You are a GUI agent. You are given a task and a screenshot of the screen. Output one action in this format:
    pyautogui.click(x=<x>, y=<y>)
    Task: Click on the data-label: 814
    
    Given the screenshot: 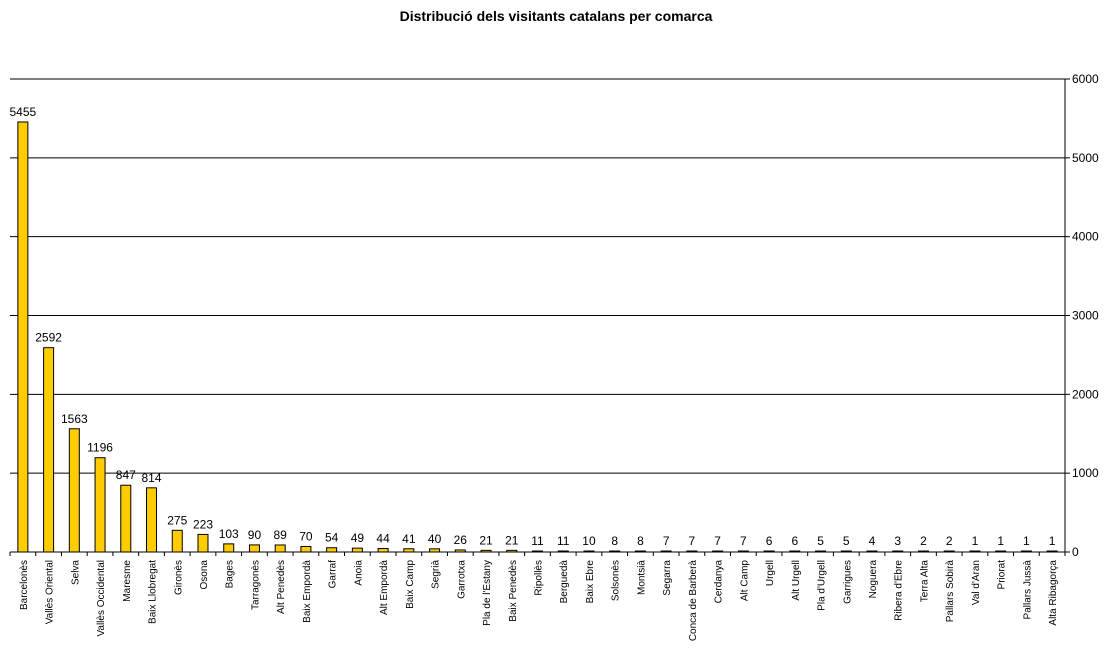 What is the action you would take?
    pyautogui.click(x=152, y=478)
    